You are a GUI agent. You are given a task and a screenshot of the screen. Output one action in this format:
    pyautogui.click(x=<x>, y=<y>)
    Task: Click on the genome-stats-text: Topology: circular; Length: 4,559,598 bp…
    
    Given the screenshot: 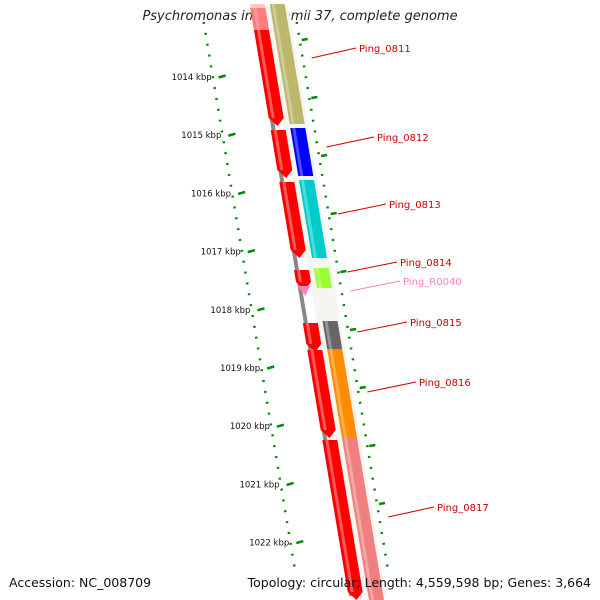 What is the action you would take?
    pyautogui.click(x=419, y=582)
    